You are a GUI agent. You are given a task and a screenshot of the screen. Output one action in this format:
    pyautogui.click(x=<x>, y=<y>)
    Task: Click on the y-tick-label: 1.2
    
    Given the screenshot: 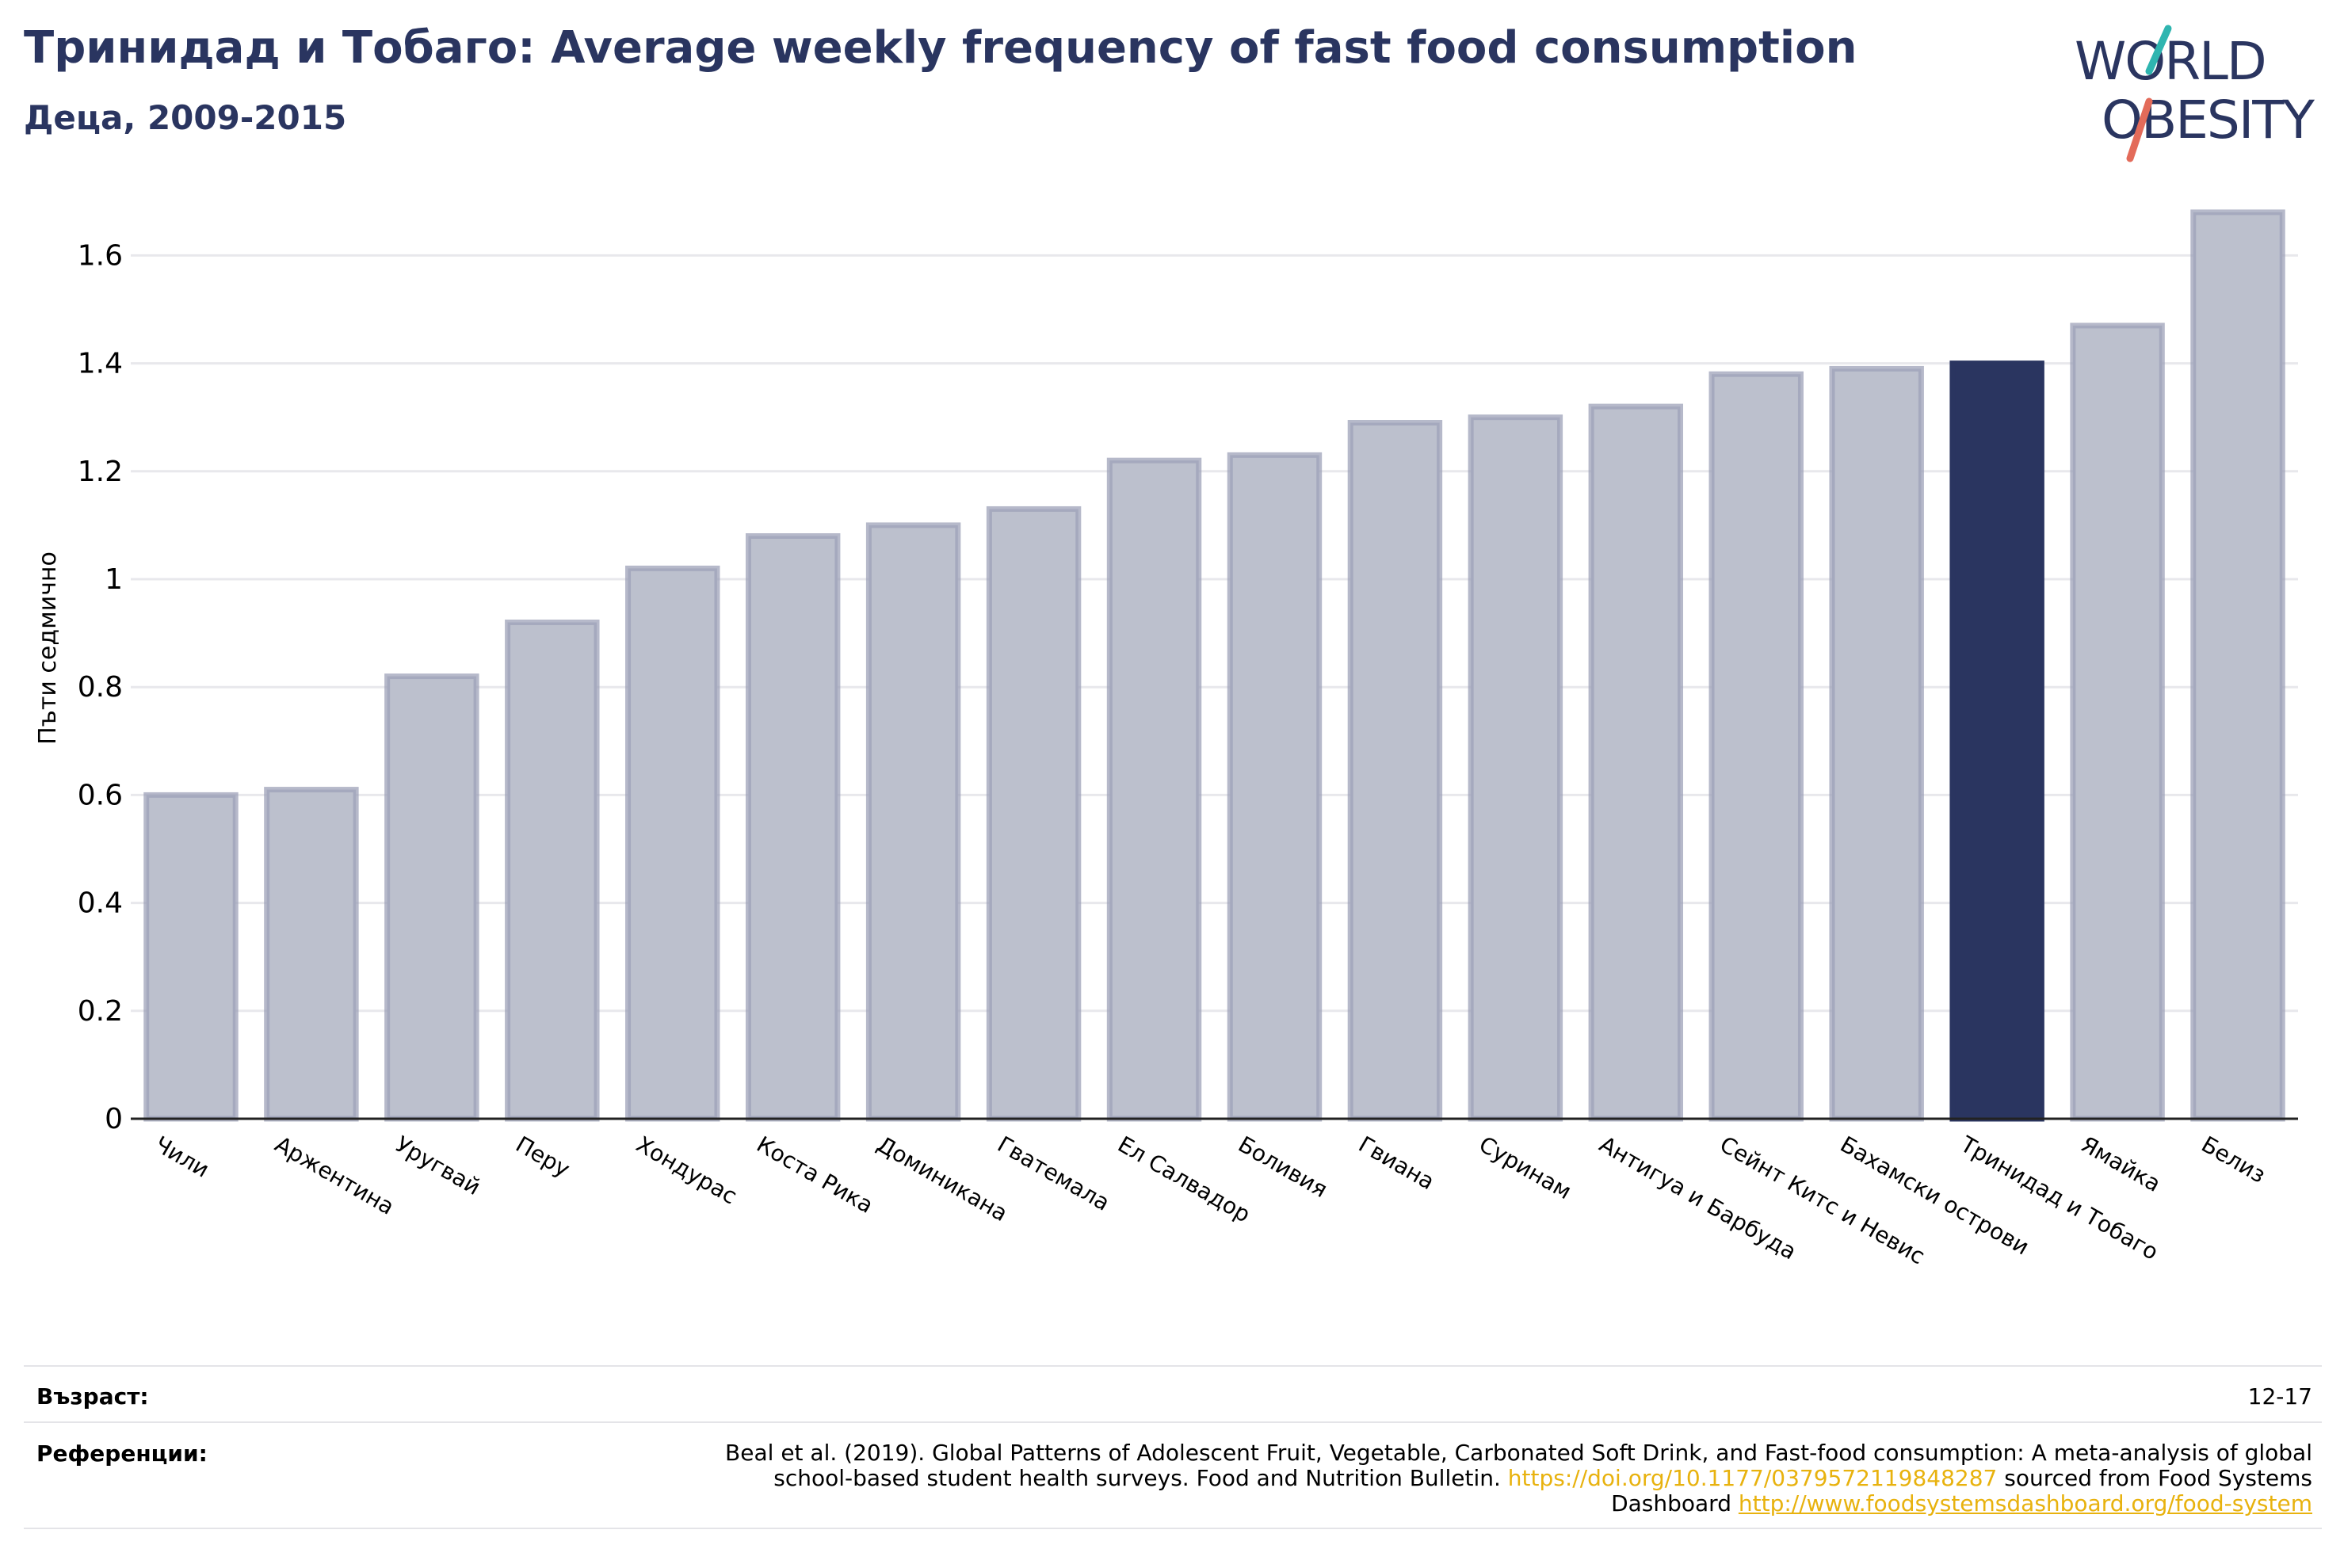 What is the action you would take?
    pyautogui.click(x=100, y=472)
    